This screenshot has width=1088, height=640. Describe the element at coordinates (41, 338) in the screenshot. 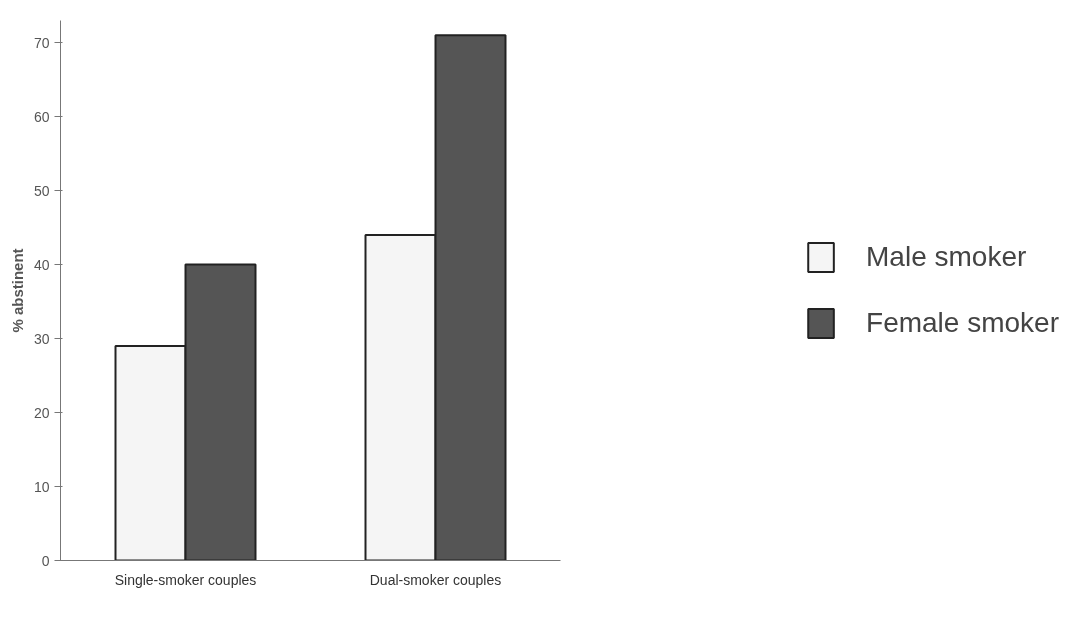

I see `y-tick-label: 30` at that location.